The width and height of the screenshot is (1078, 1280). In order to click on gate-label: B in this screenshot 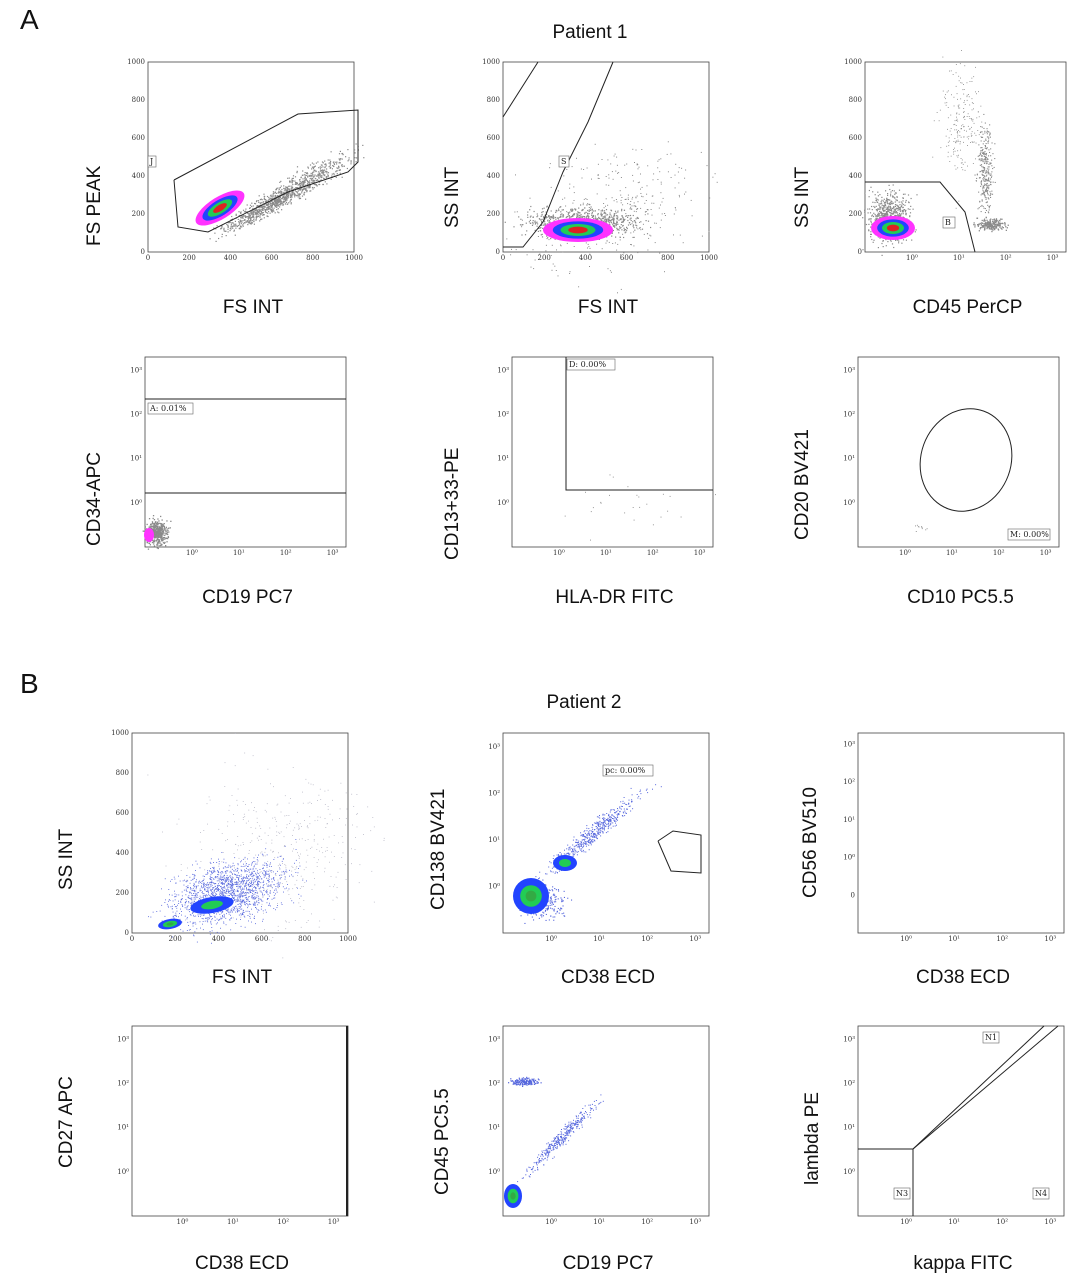, I will do `click(948, 222)`.